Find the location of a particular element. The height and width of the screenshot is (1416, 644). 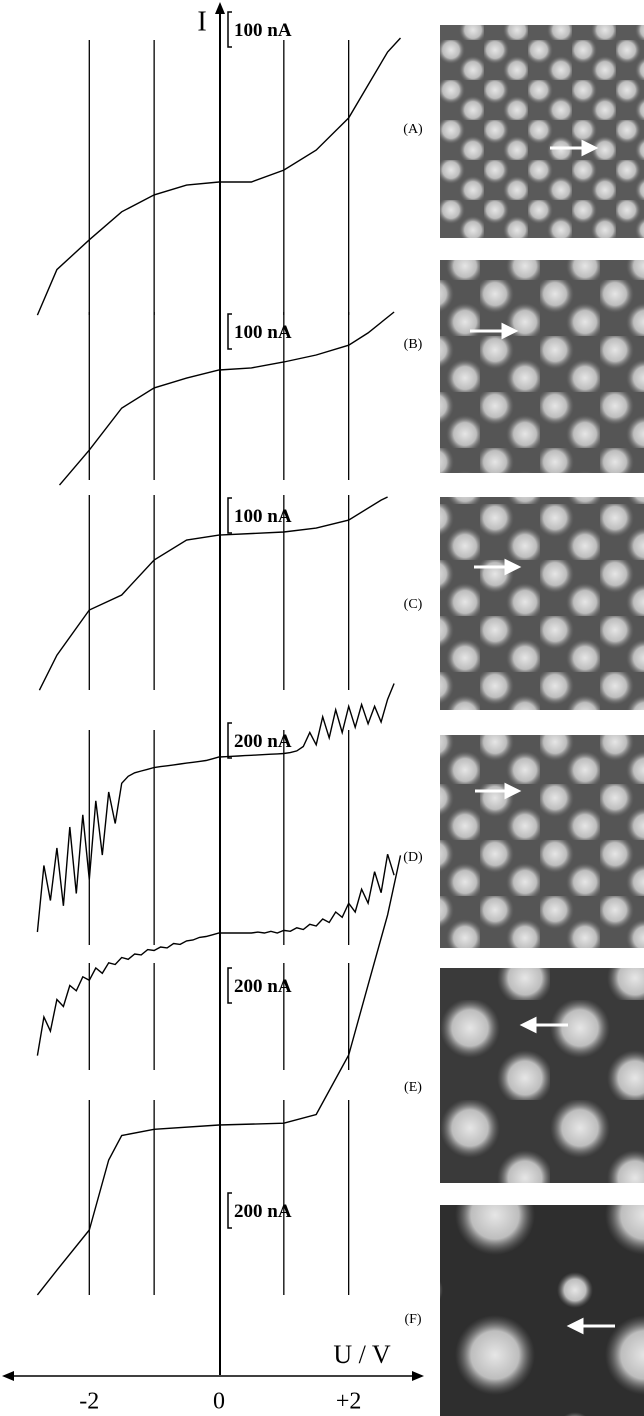

panel-label: (B) is located at coordinates (413, 344).